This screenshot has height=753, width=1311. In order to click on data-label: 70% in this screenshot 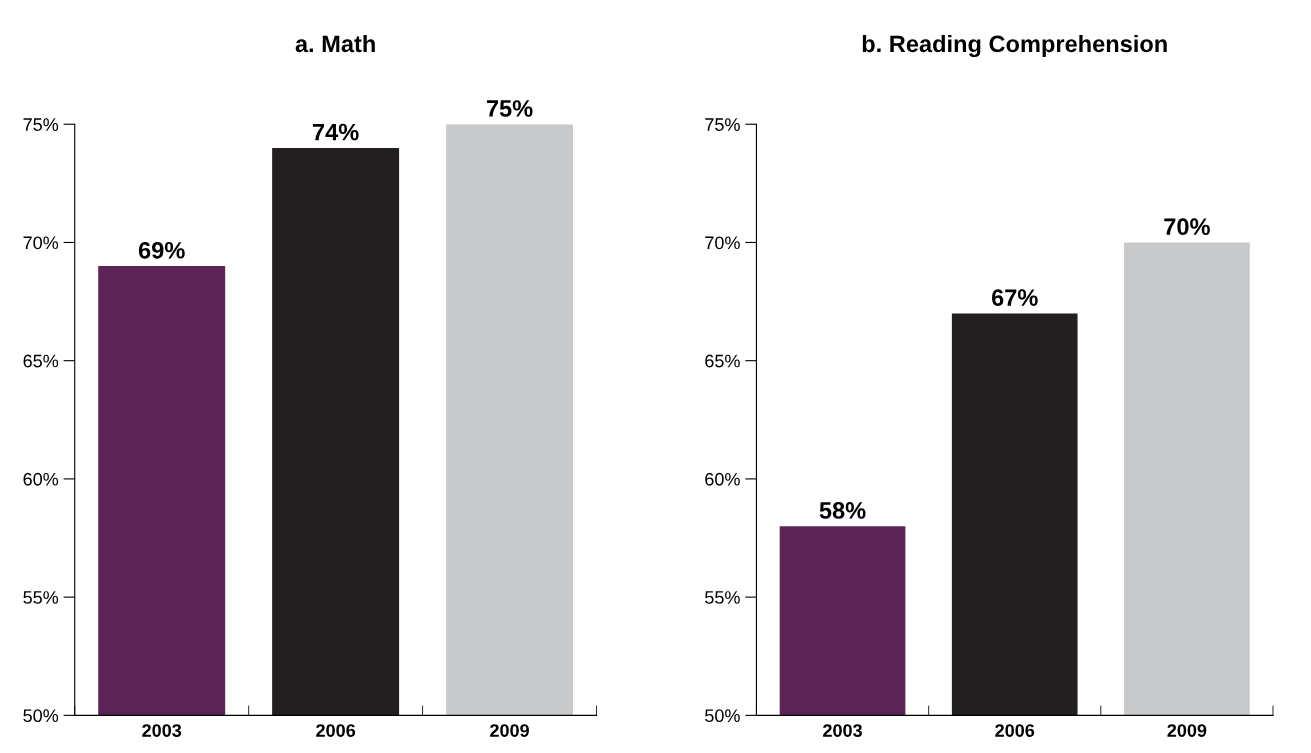, I will do `click(1187, 227)`.